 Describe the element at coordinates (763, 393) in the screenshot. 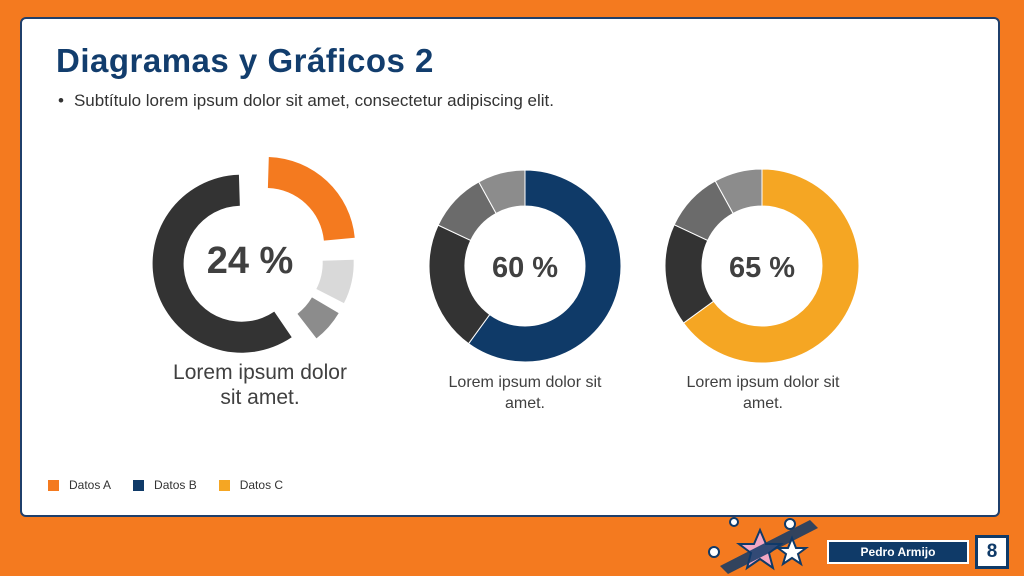

I see `chart-3-caption: Lorem ipsum dolor sit amet.` at that location.